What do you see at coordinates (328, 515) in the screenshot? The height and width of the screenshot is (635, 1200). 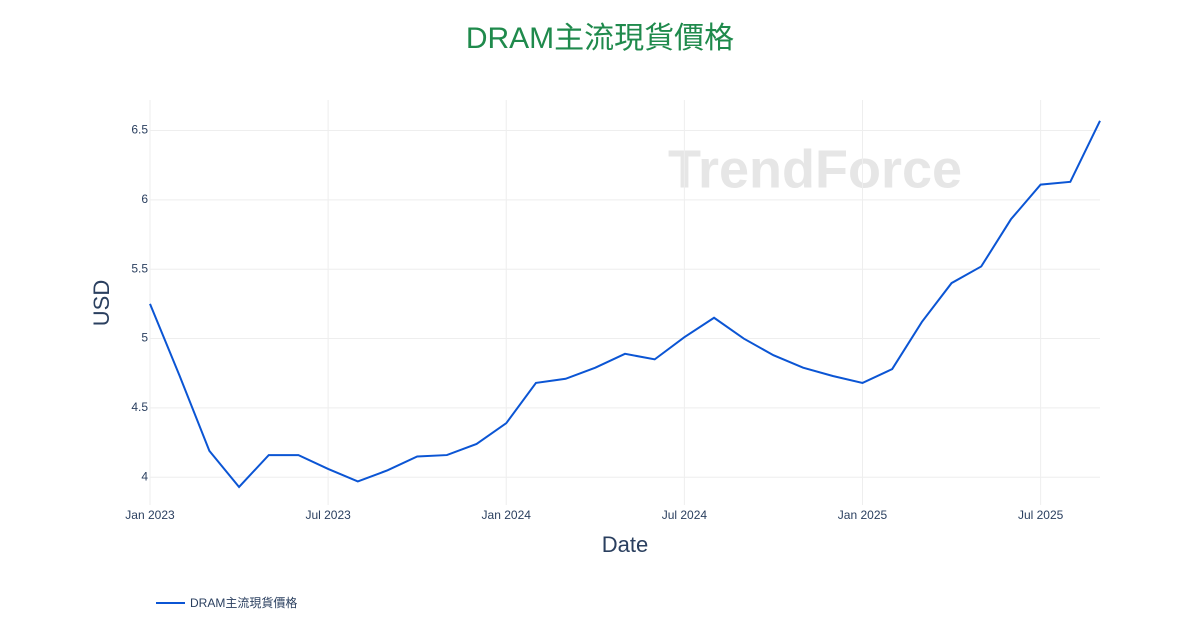 I see `x-tick-label: Jul 2023` at bounding box center [328, 515].